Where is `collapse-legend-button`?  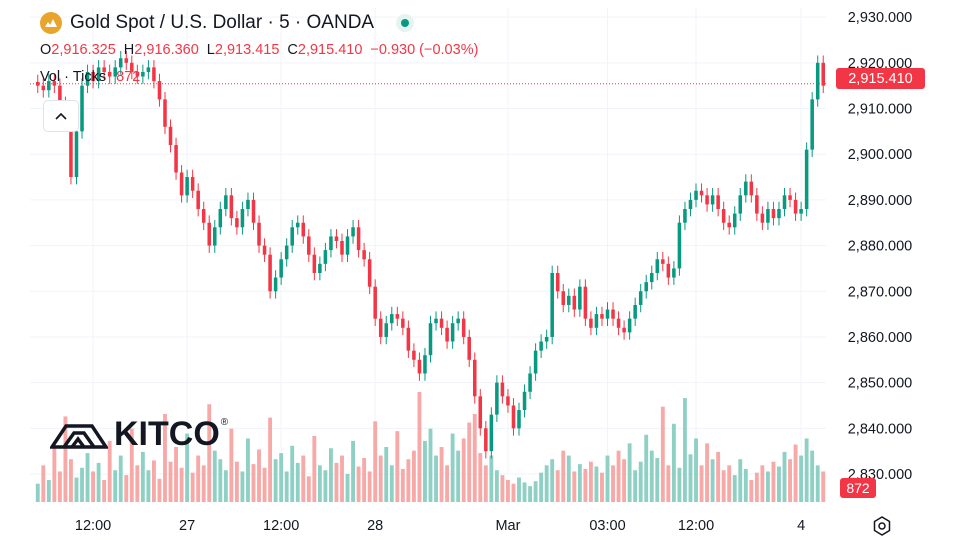 collapse-legend-button is located at coordinates (61, 116).